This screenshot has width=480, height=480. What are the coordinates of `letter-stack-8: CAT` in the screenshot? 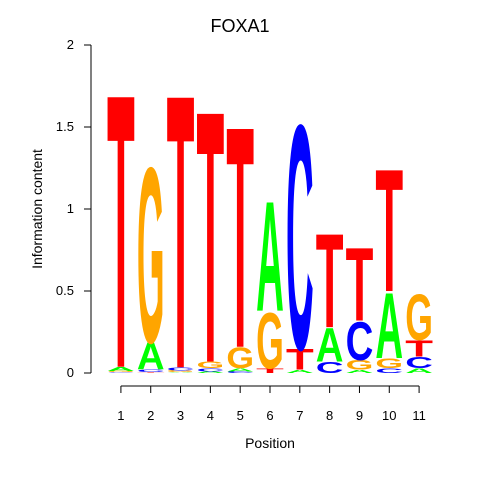 It's located at (330, 291).